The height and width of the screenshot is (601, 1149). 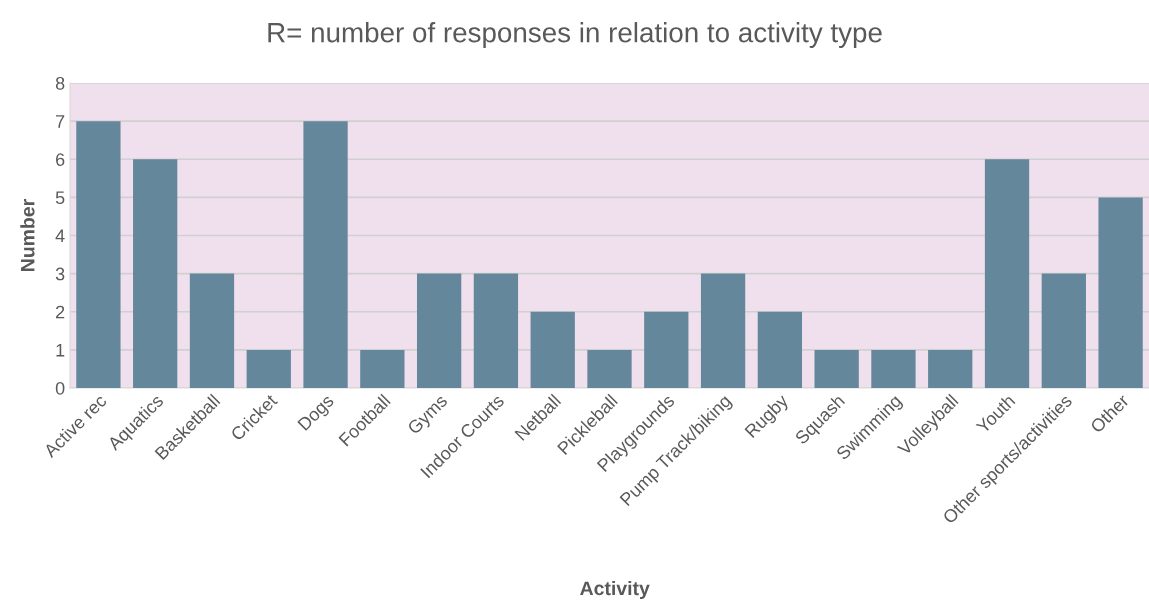 What do you see at coordinates (60, 312) in the screenshot?
I see `y-tick-label: 2` at bounding box center [60, 312].